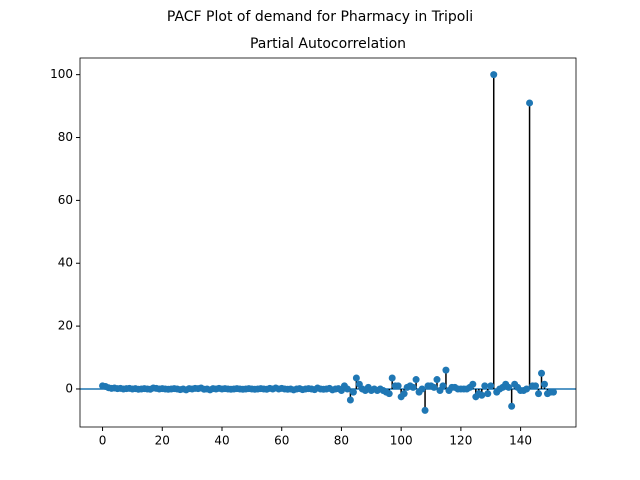  What do you see at coordinates (401, 441) in the screenshot?
I see `x-tick-label: 100` at bounding box center [401, 441].